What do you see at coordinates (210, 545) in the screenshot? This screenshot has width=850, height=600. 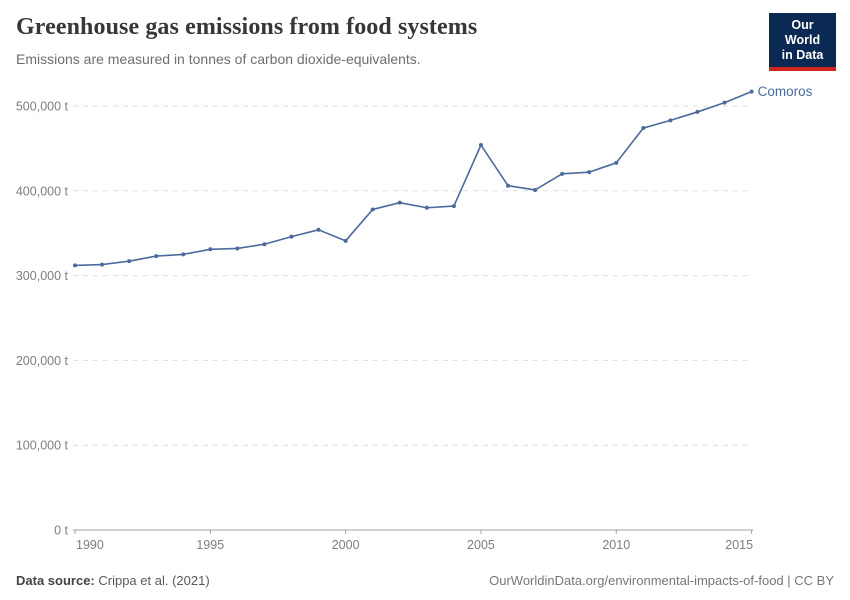 I see `x-axis-tick-label: 1995` at bounding box center [210, 545].